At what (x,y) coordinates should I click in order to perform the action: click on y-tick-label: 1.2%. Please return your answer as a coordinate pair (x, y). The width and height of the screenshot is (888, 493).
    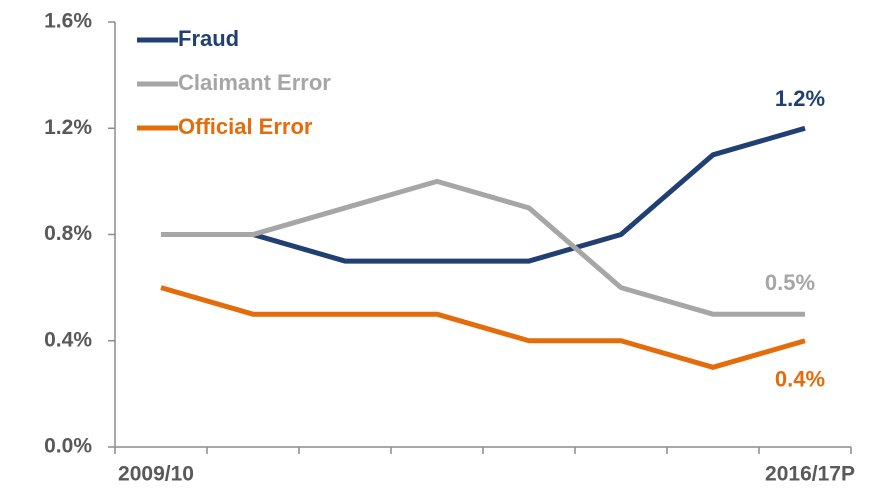
    Looking at the image, I should click on (68, 127).